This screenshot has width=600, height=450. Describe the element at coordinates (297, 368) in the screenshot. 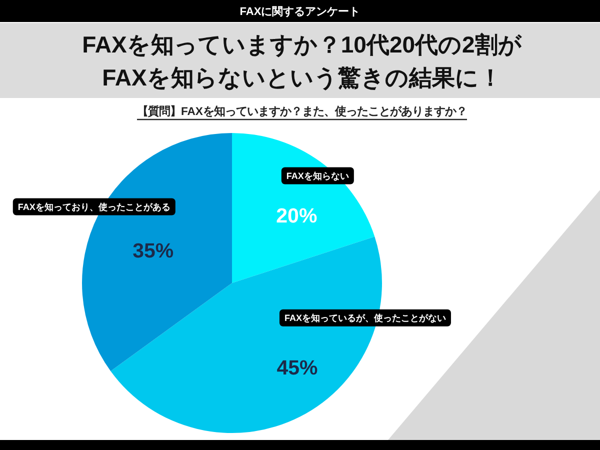

I see `data-label: 45%` at that location.